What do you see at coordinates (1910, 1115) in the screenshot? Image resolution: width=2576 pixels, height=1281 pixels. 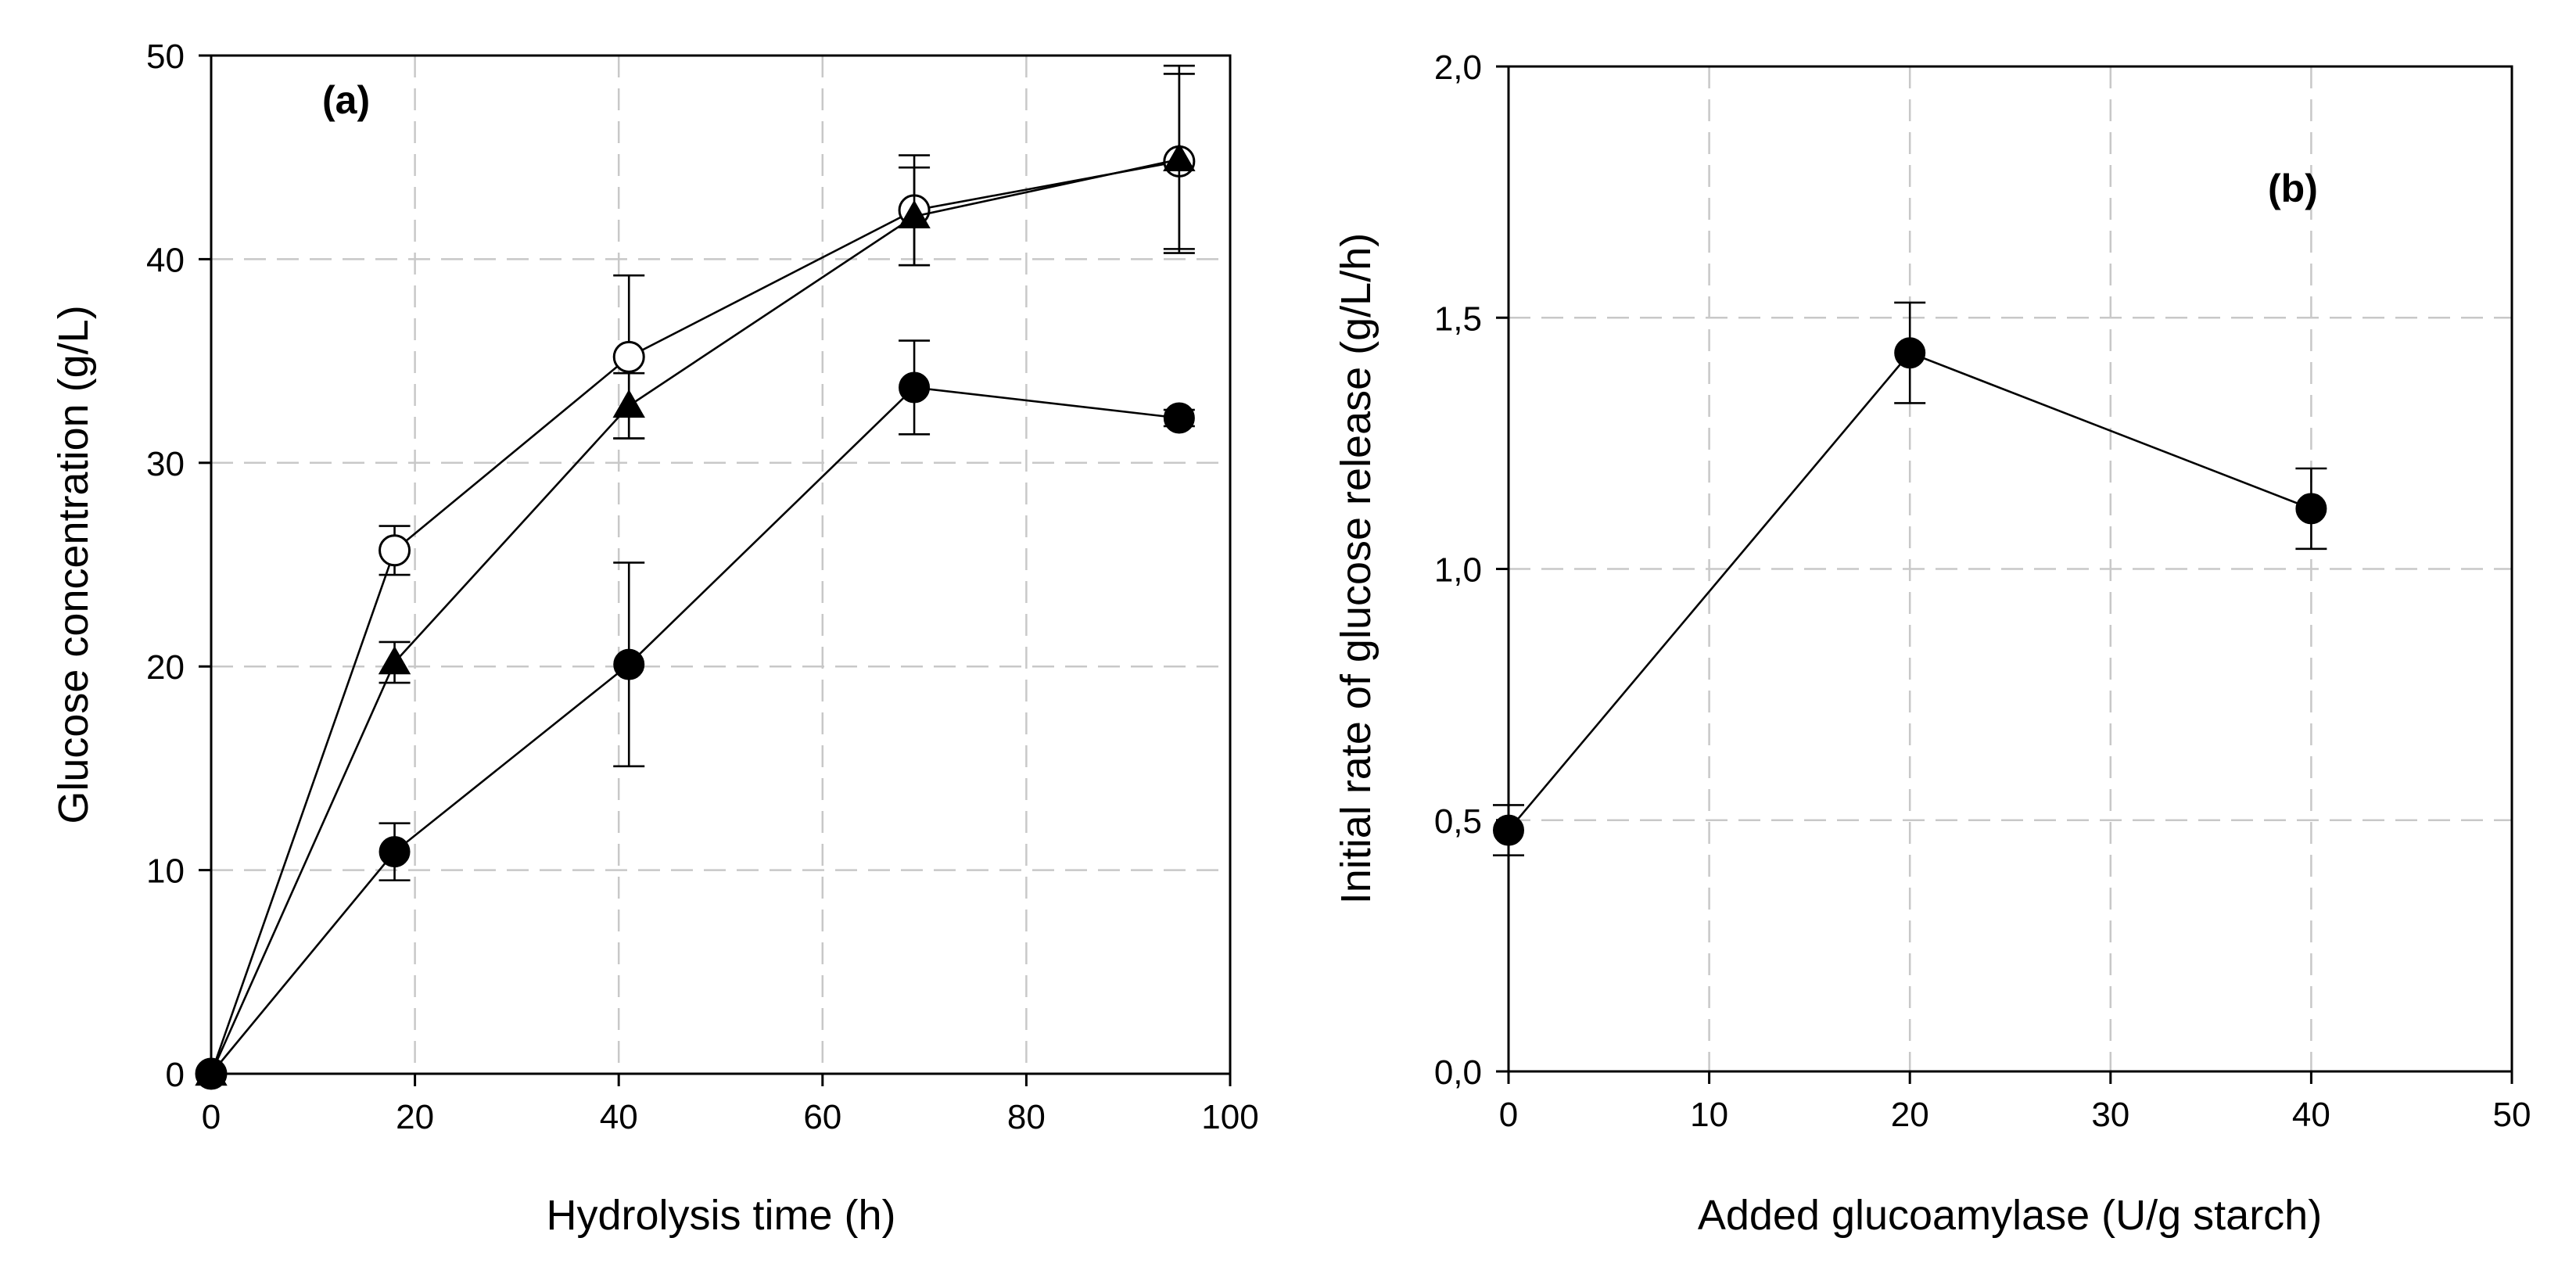 I see `panel-b-x-tick-label: 20` at bounding box center [1910, 1115].